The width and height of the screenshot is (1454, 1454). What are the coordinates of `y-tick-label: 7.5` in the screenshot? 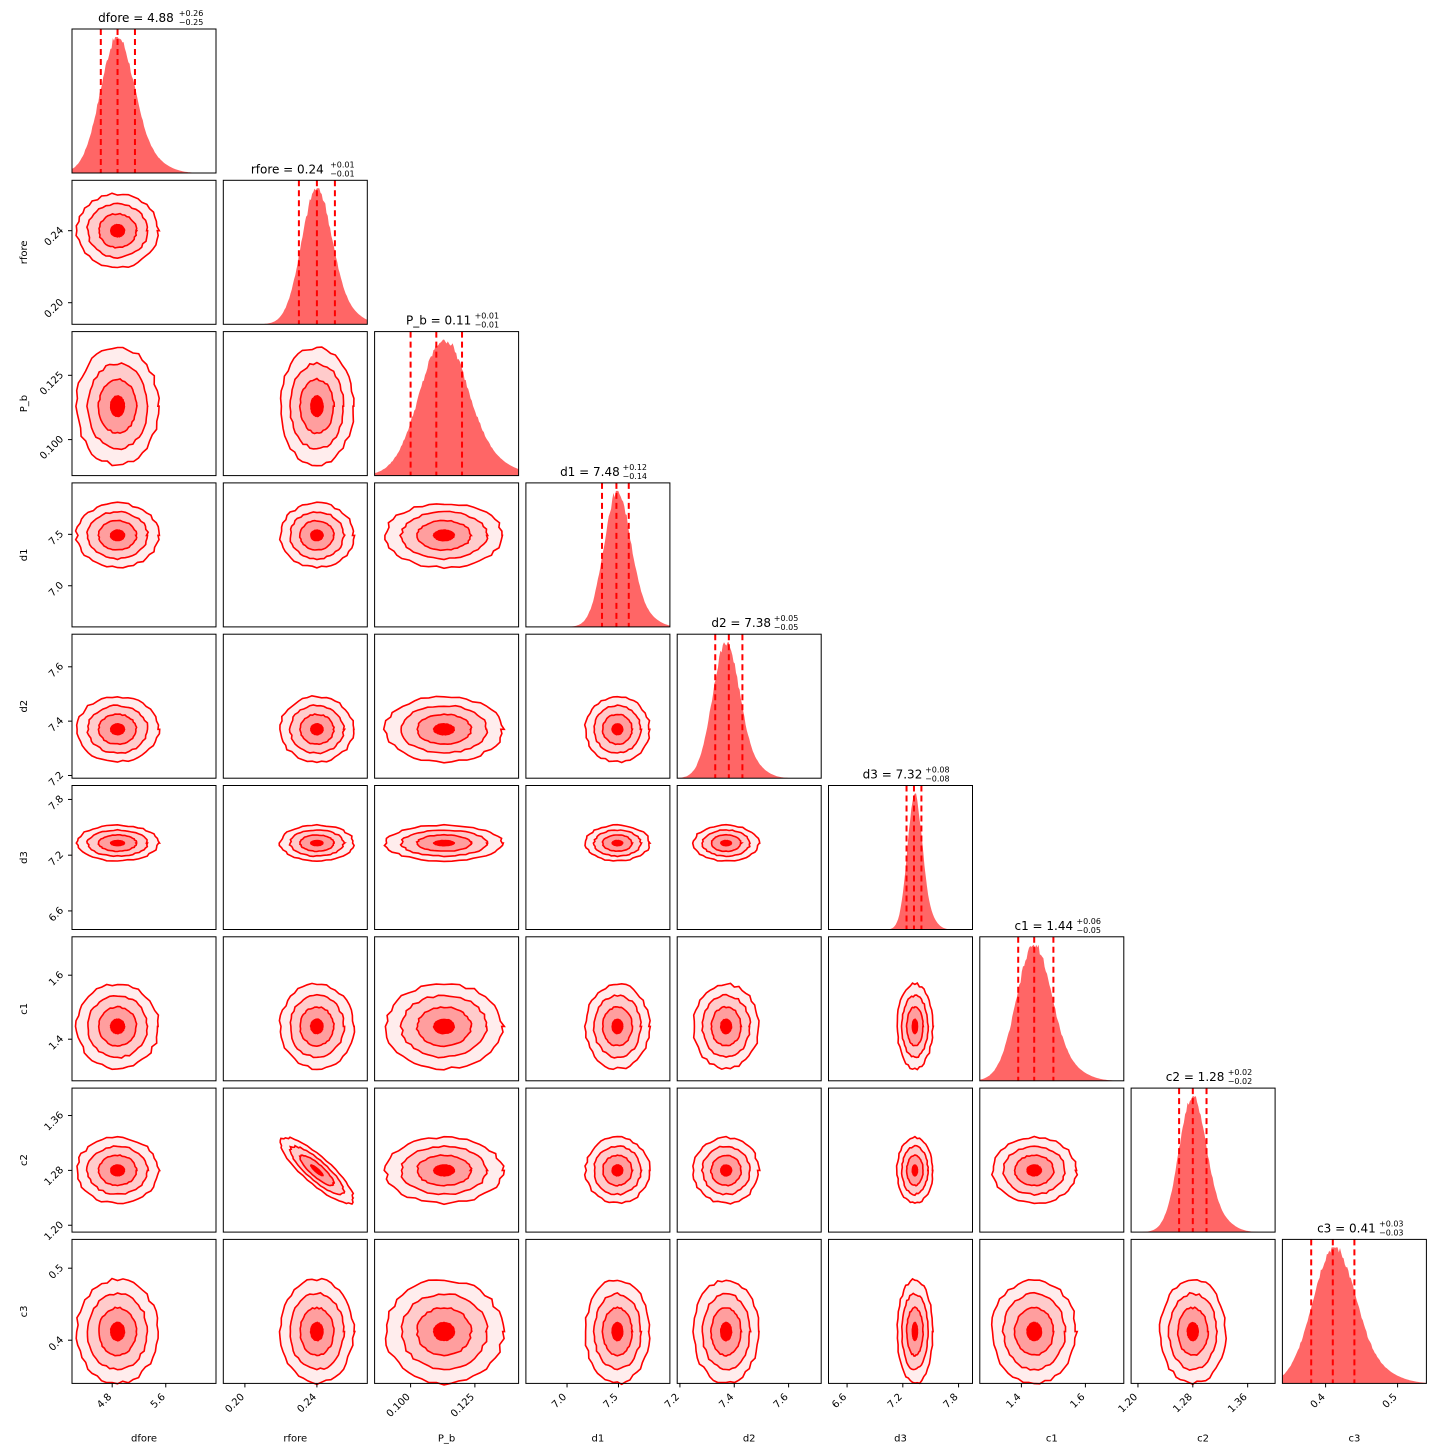 It's located at (56, 538).